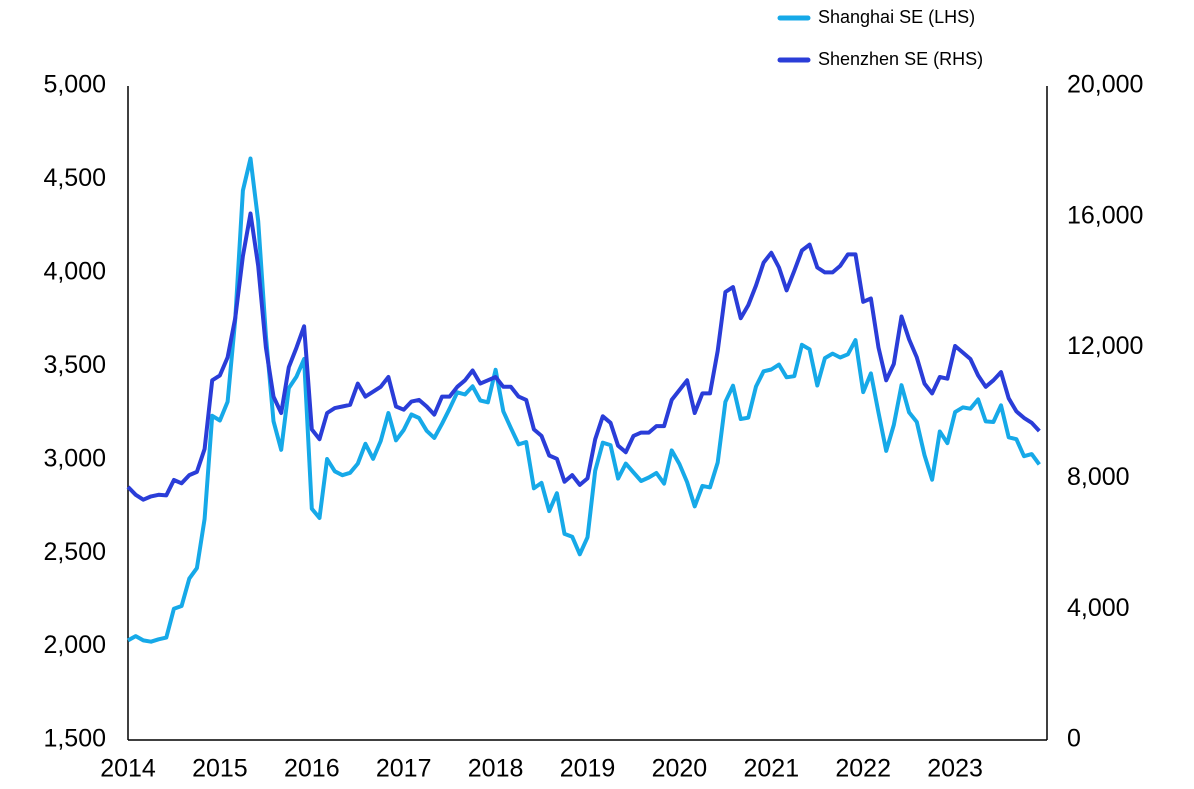 The height and width of the screenshot is (789, 1194). I want to click on y2-tick-label: 12,000, so click(1105, 346).